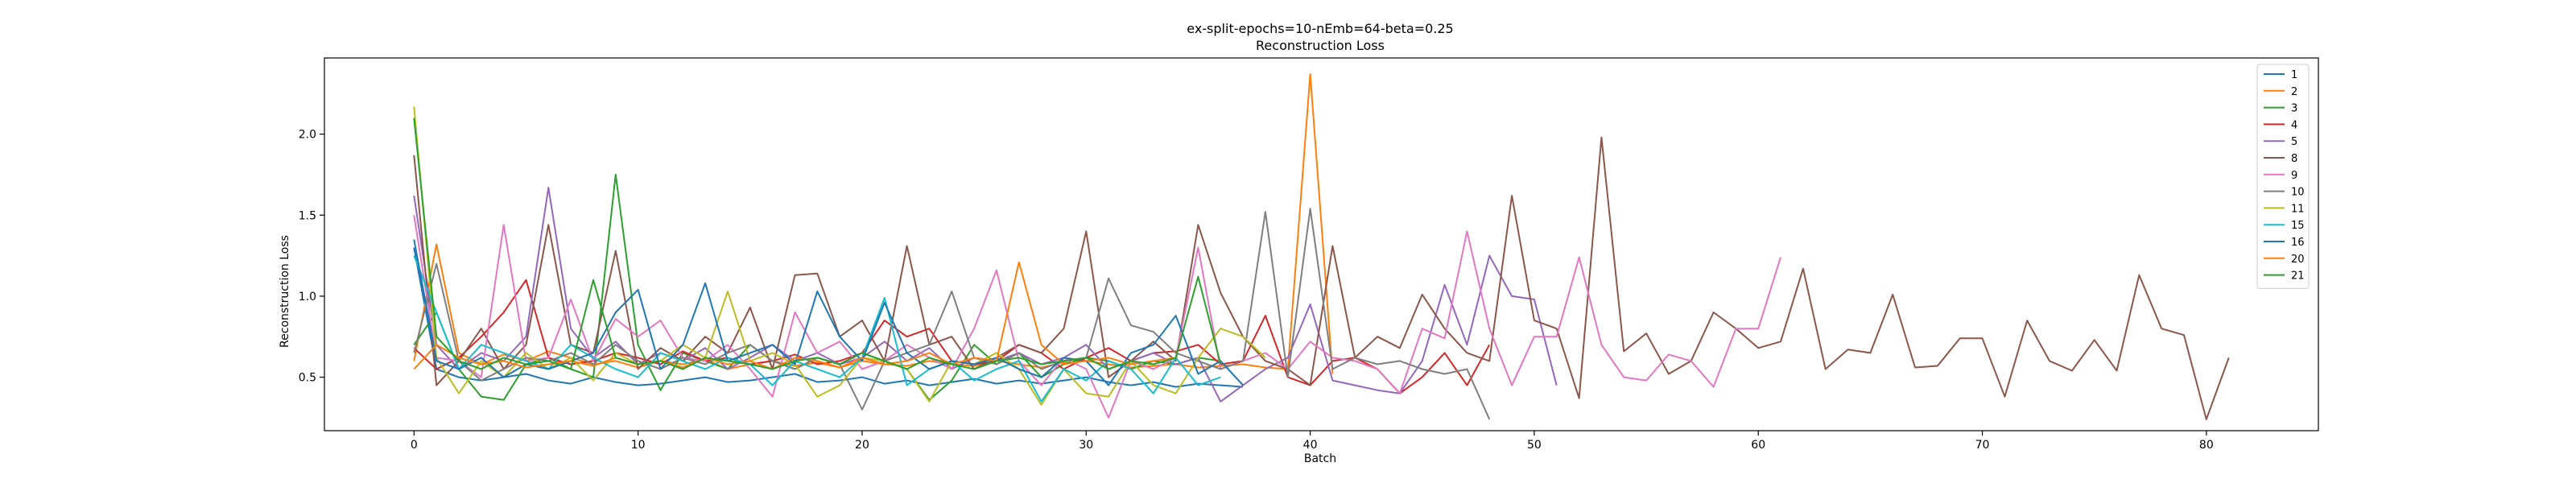  I want to click on legend-label-16: 16, so click(2298, 243).